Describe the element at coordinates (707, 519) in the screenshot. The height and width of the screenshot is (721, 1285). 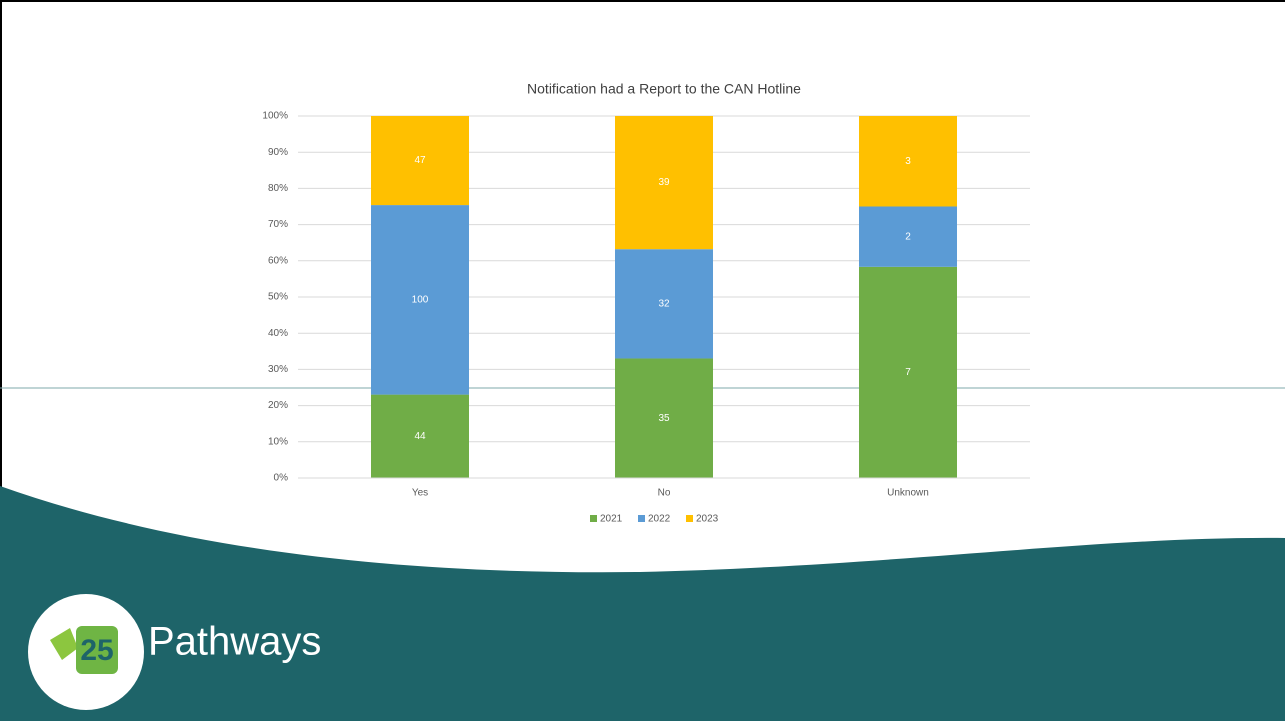
I see `legend-label: 2023` at that location.